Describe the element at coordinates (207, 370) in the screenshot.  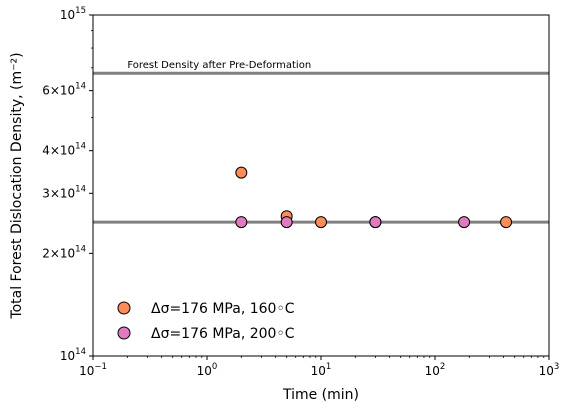
I see `x-tick-label: 10⁰` at that location.